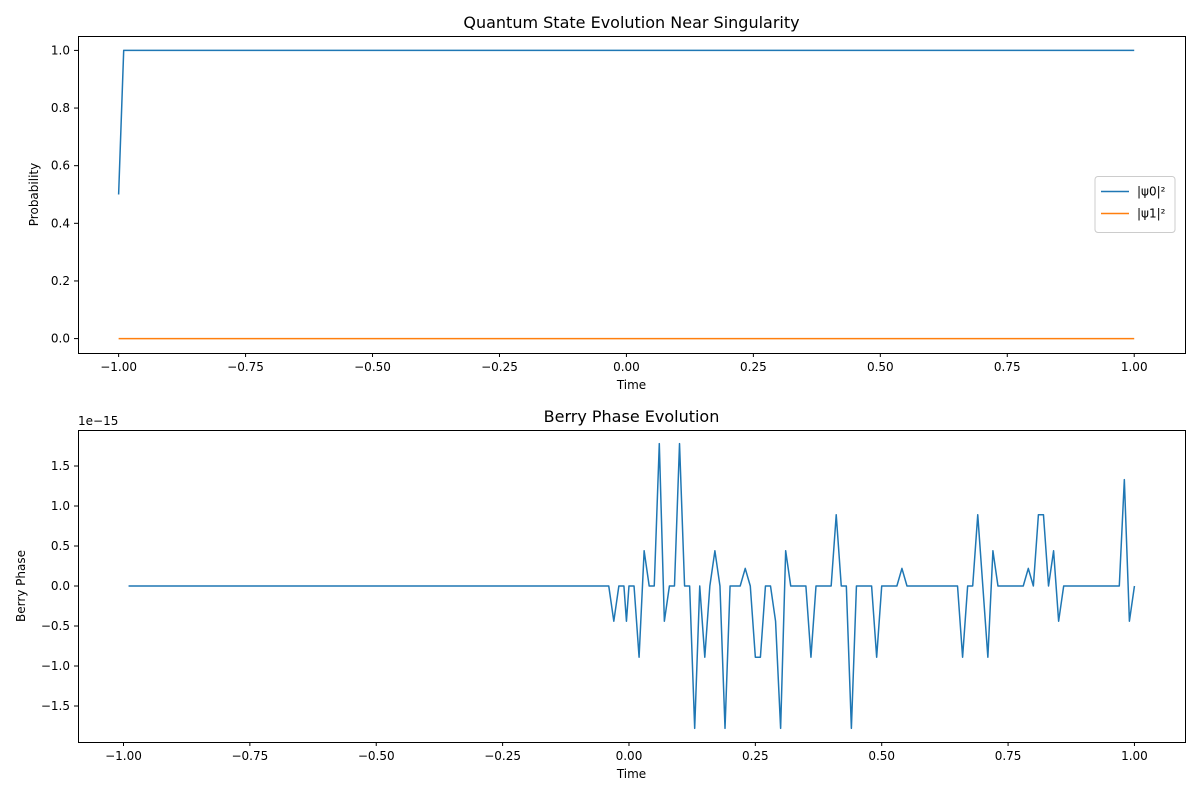  I want to click on chart-0-xtick-label: −0.25, so click(499, 367).